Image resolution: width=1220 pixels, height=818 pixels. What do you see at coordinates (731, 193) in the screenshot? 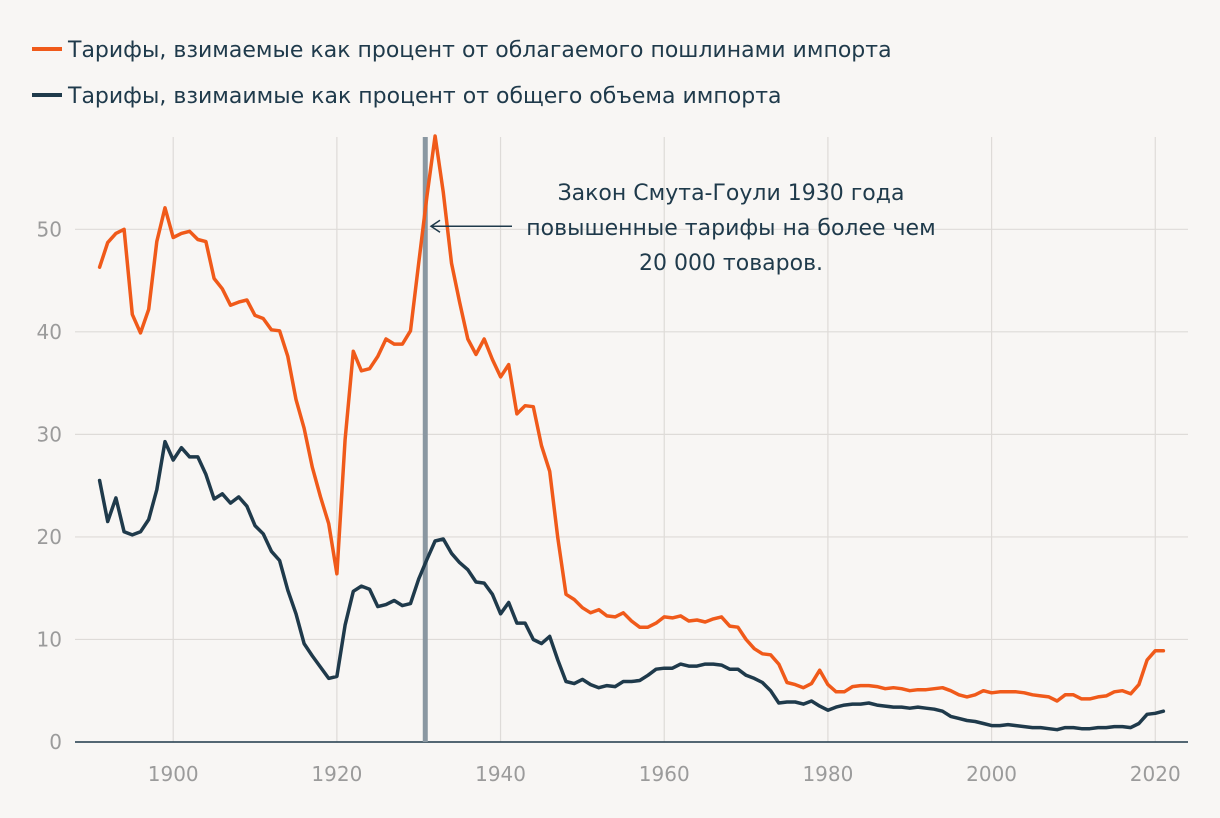
I see `annotation-text-line-1: Закон Смута-Гоули 1930 года` at bounding box center [731, 193].